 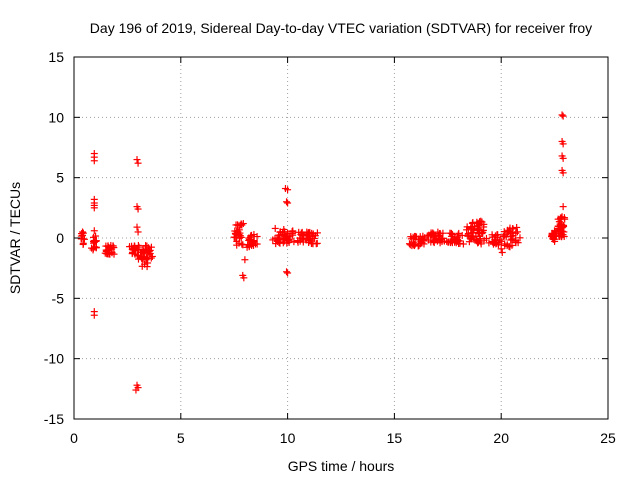 What do you see at coordinates (288, 438) in the screenshot?
I see `x-tick-label: 10` at bounding box center [288, 438].